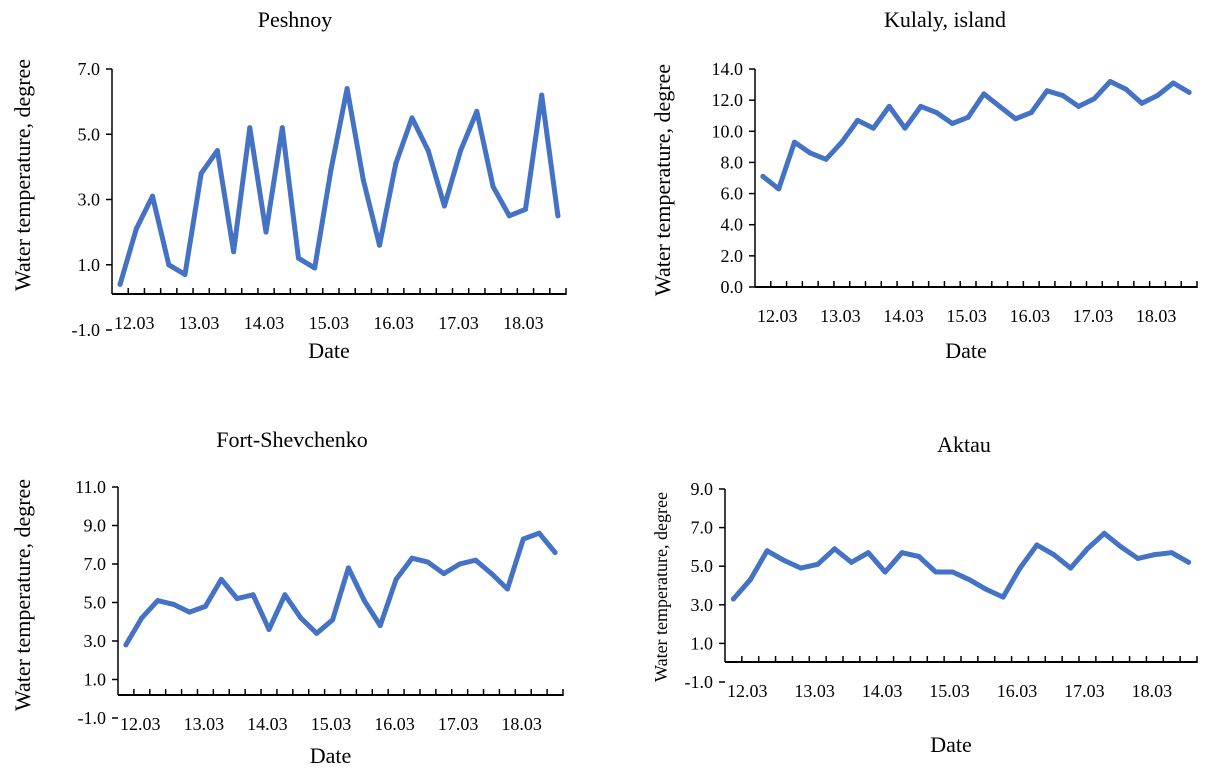  What do you see at coordinates (728, 100) in the screenshot?
I see `y-tick-label: 12.0` at bounding box center [728, 100].